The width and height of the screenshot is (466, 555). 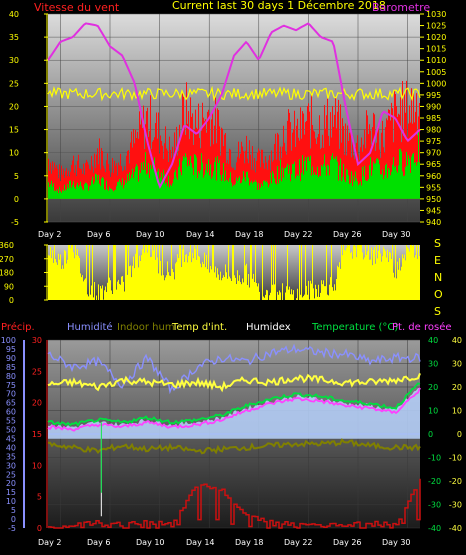 I want to click on y-tick-label: 955, so click(x=433, y=187).